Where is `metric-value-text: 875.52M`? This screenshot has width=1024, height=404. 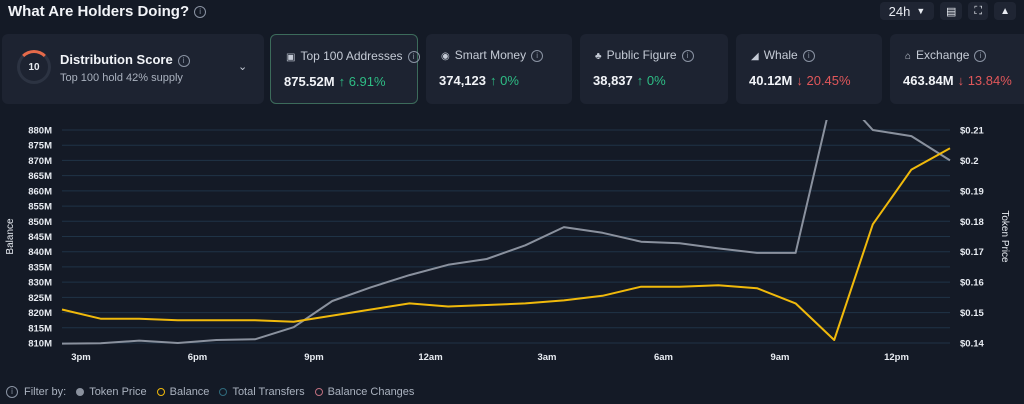 metric-value-text: 875.52M is located at coordinates (309, 81).